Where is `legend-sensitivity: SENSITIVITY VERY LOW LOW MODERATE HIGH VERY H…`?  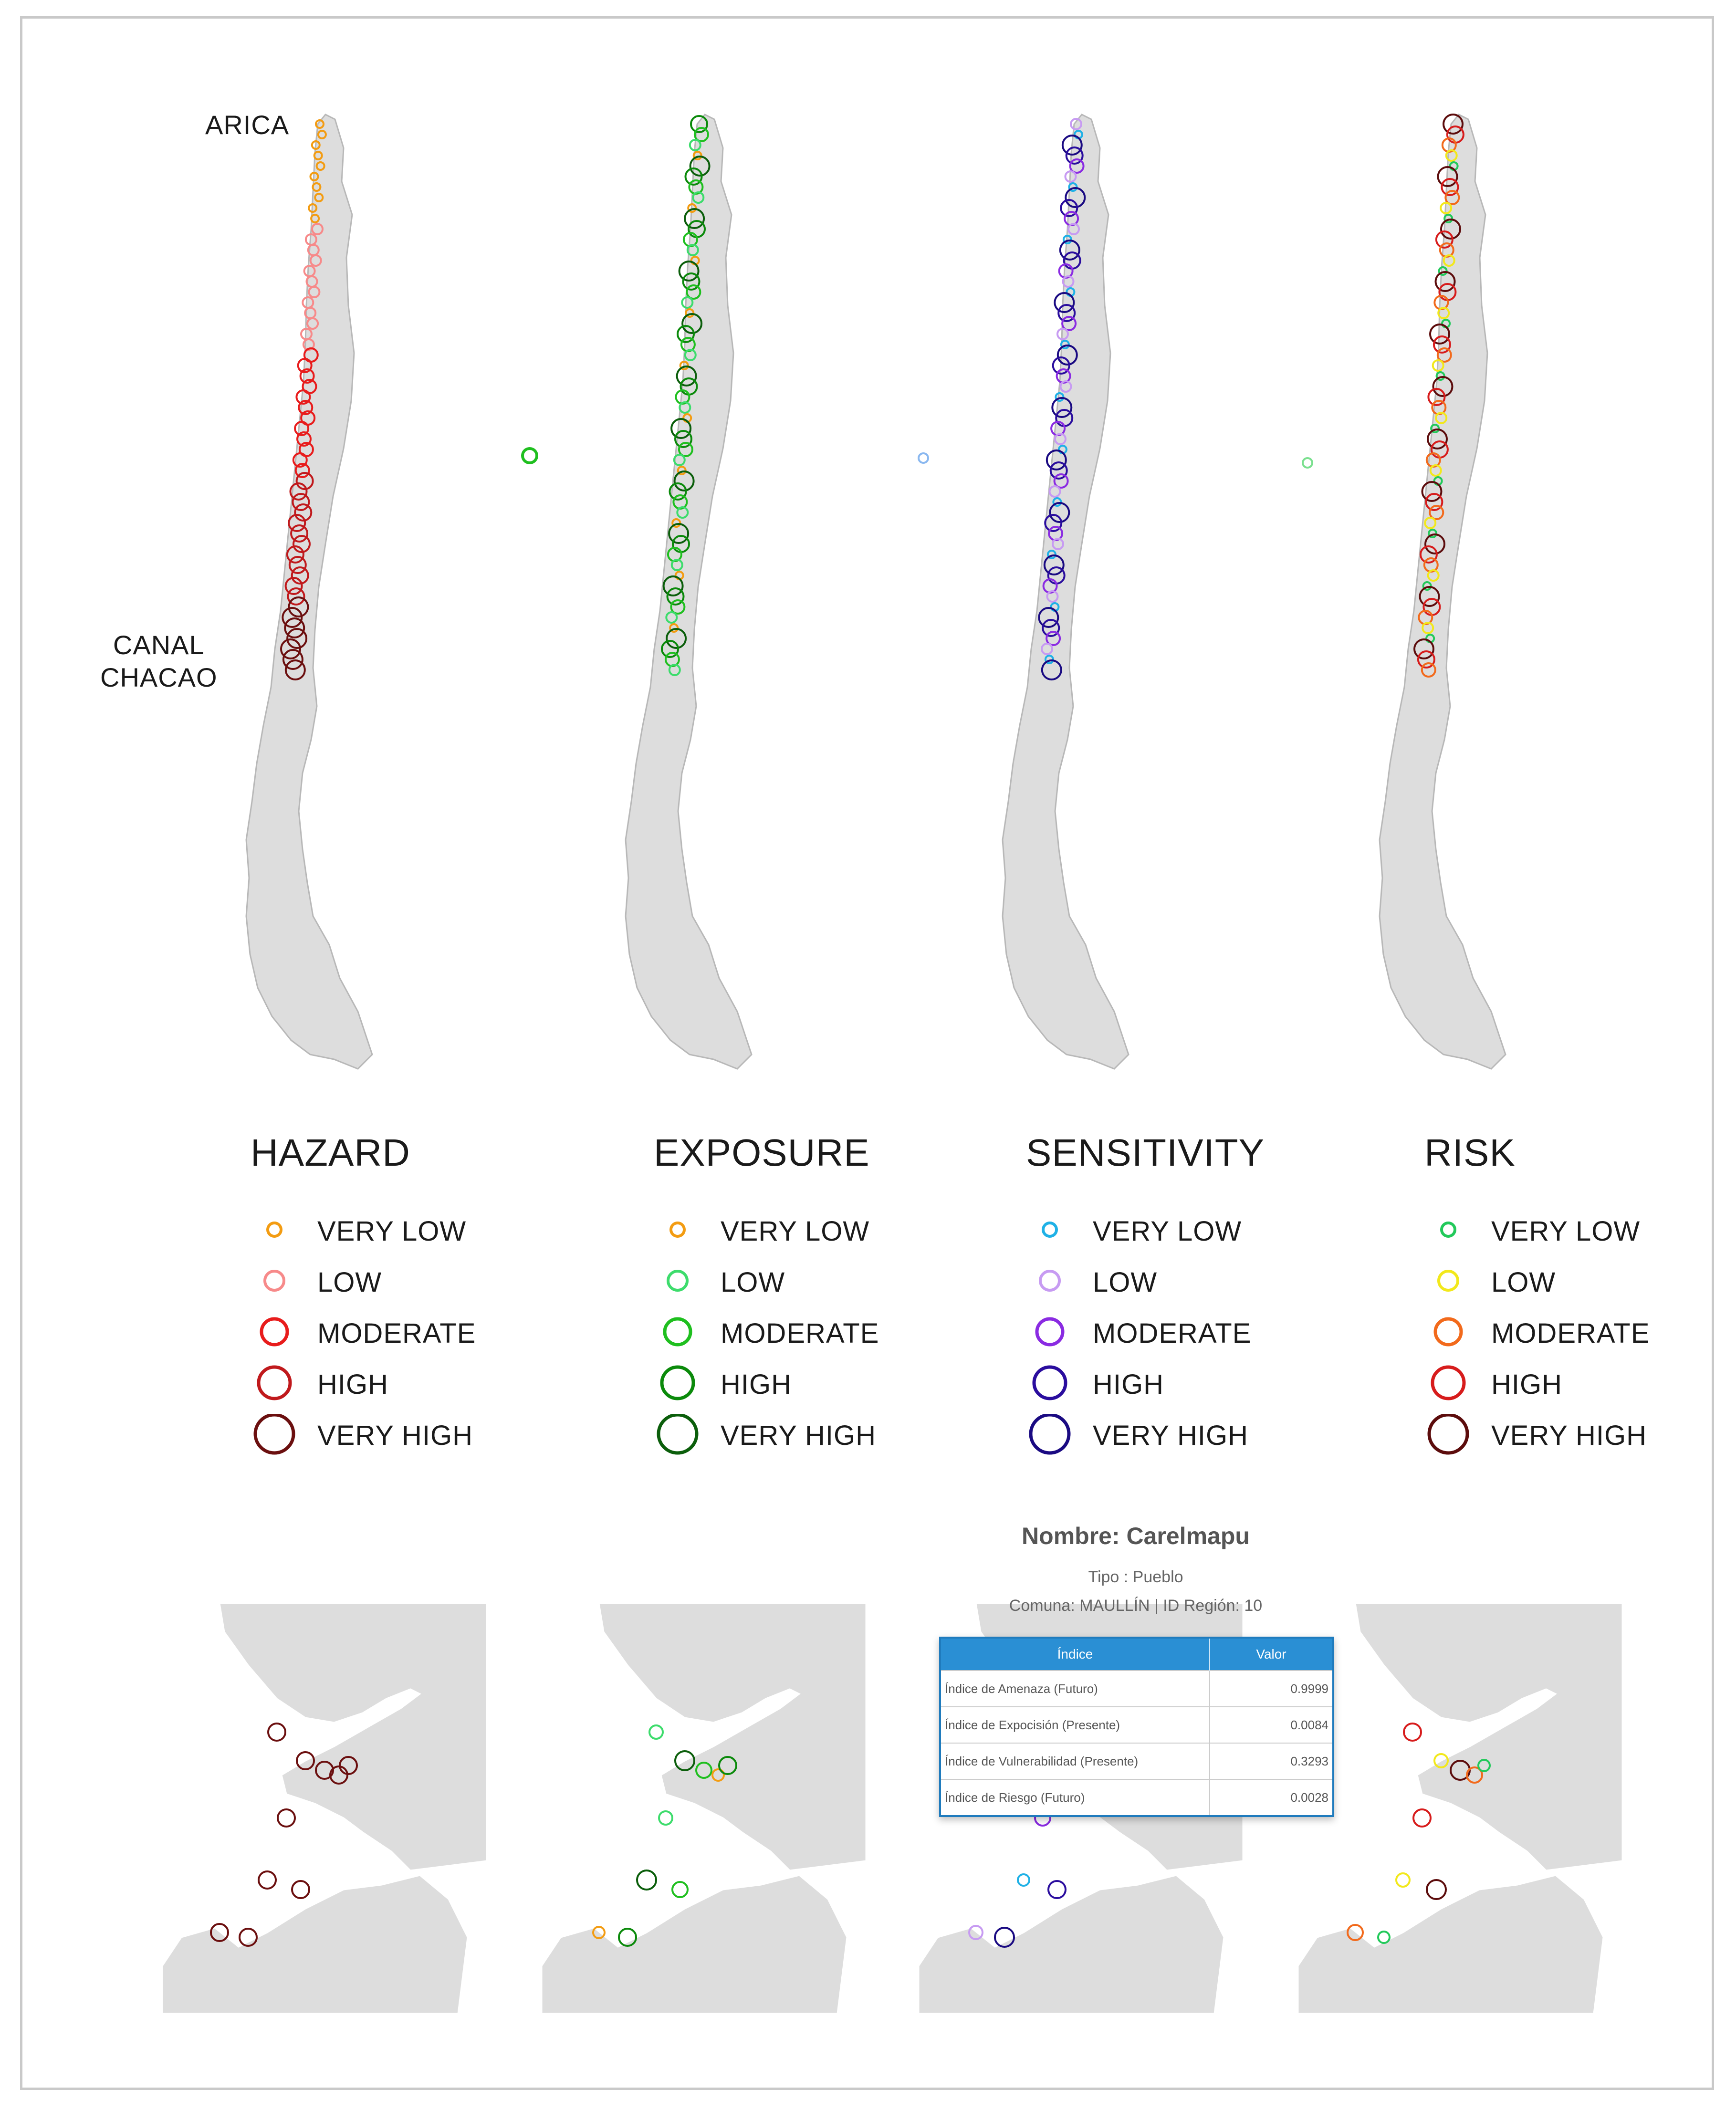
legend-sensitivity: SENSITIVITY VERY LOW LOW MODERATE HIGH VERY H… is located at coordinates (1145, 1293).